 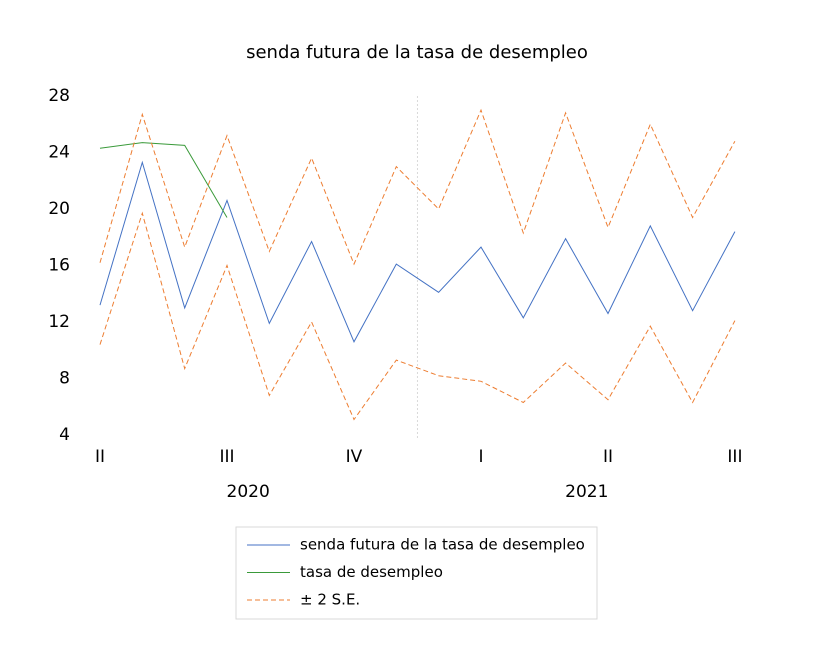 I want to click on x-tick-label: IV, so click(x=354, y=457).